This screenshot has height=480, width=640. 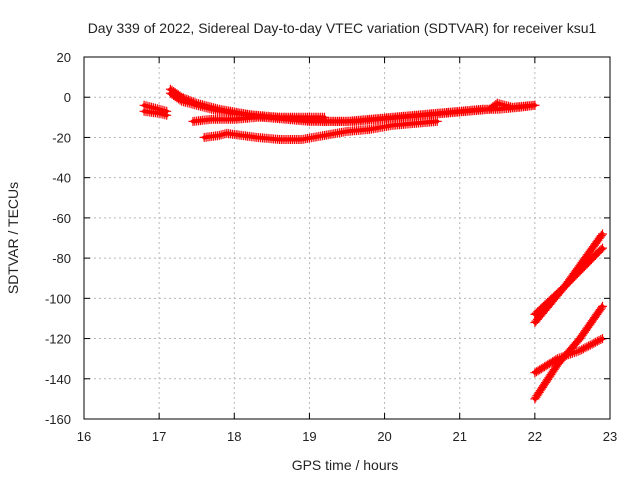 What do you see at coordinates (459, 436) in the screenshot?
I see `x-tick-label-21: 21` at bounding box center [459, 436].